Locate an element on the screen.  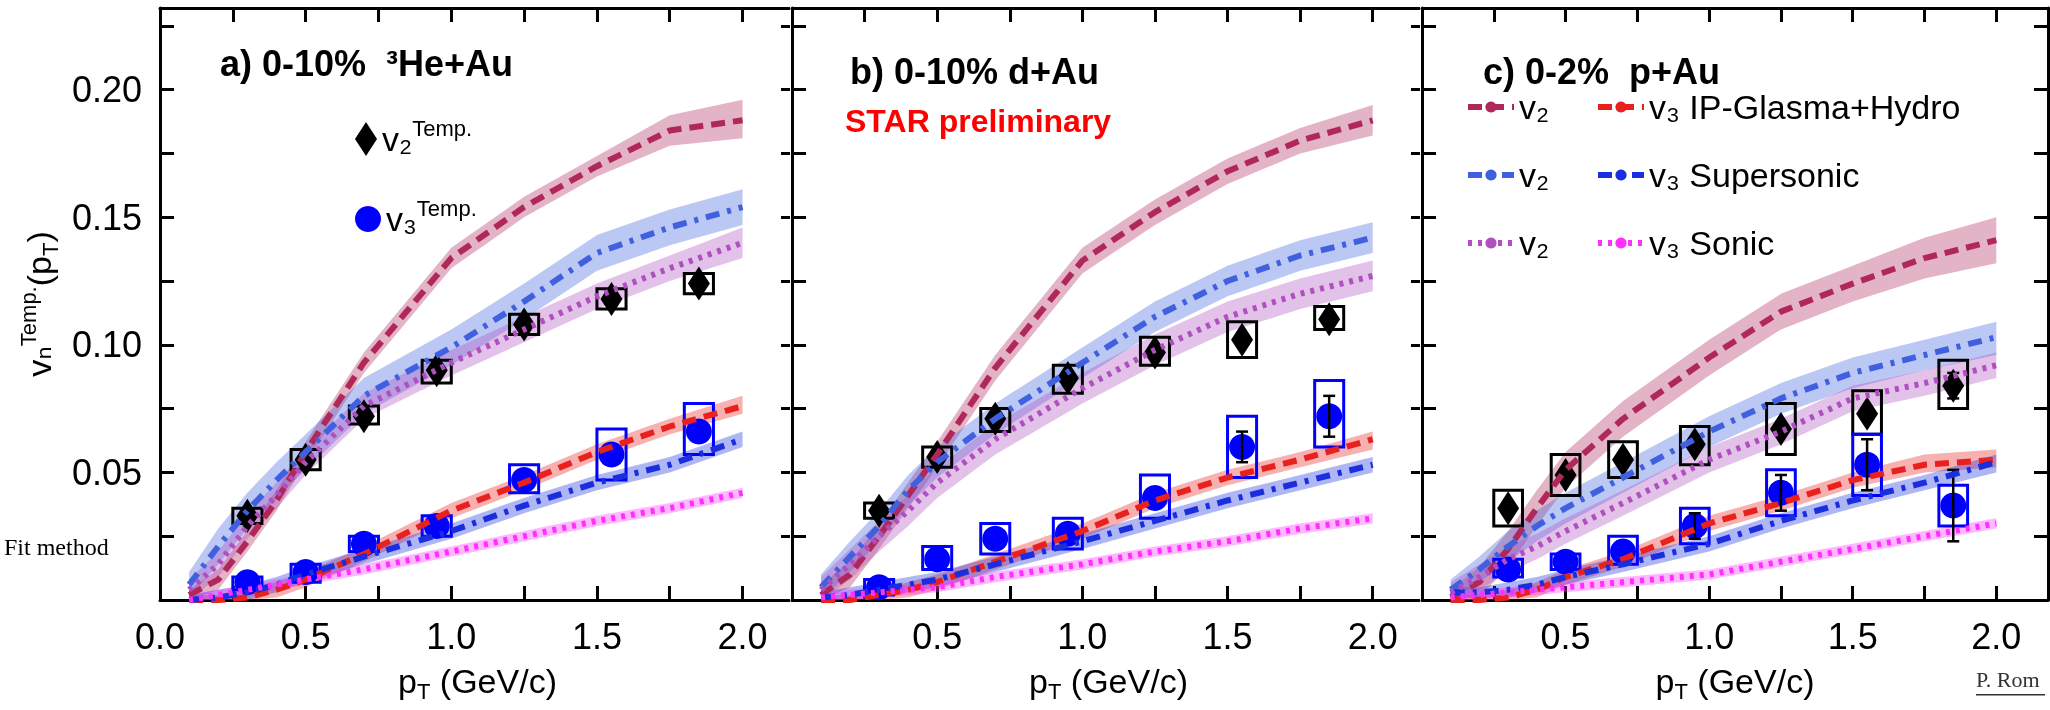
annotation: STAR preliminary is located at coordinates (978, 121).